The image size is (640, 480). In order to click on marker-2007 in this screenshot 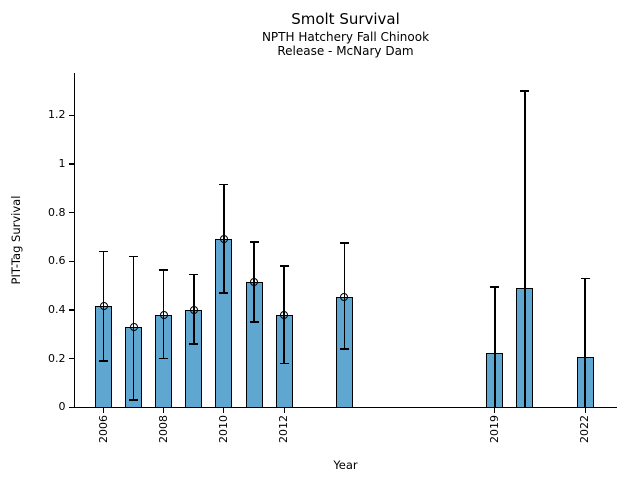, I will do `click(133, 327)`.